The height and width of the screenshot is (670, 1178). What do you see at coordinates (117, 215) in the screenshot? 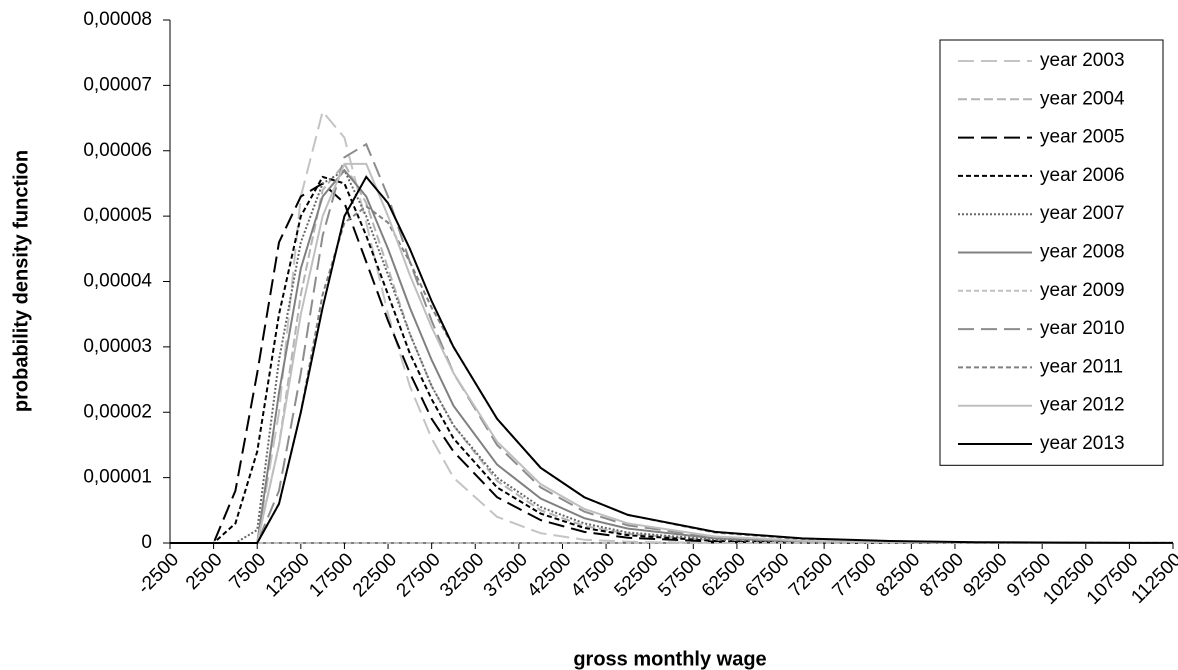
I see `y-tick-label: 0,00005` at bounding box center [117, 215].